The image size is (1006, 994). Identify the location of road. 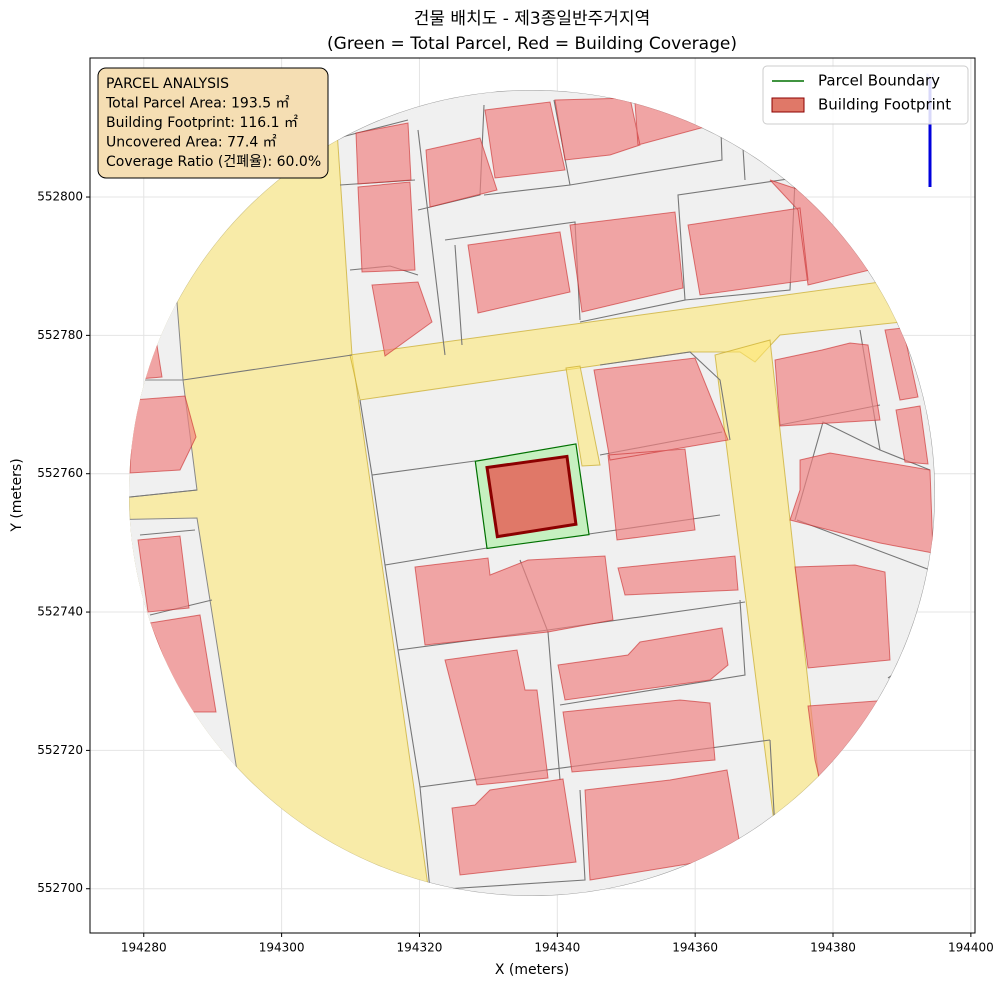
(583, 416).